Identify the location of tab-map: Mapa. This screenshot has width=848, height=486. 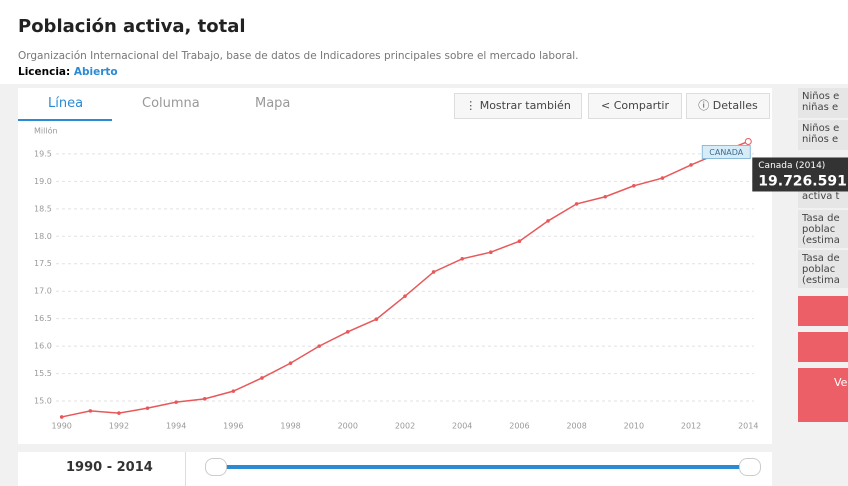
(273, 103).